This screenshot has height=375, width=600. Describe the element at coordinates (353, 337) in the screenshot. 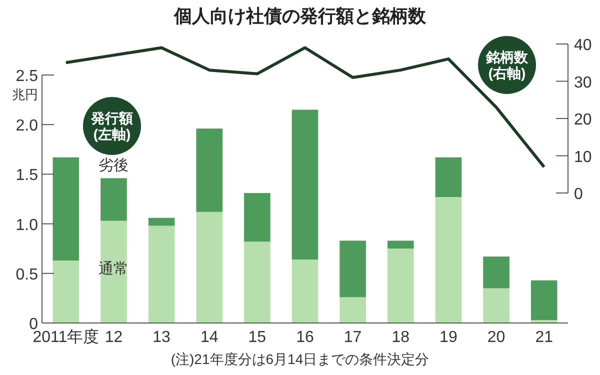

I see `x-tick-label: 17` at that location.